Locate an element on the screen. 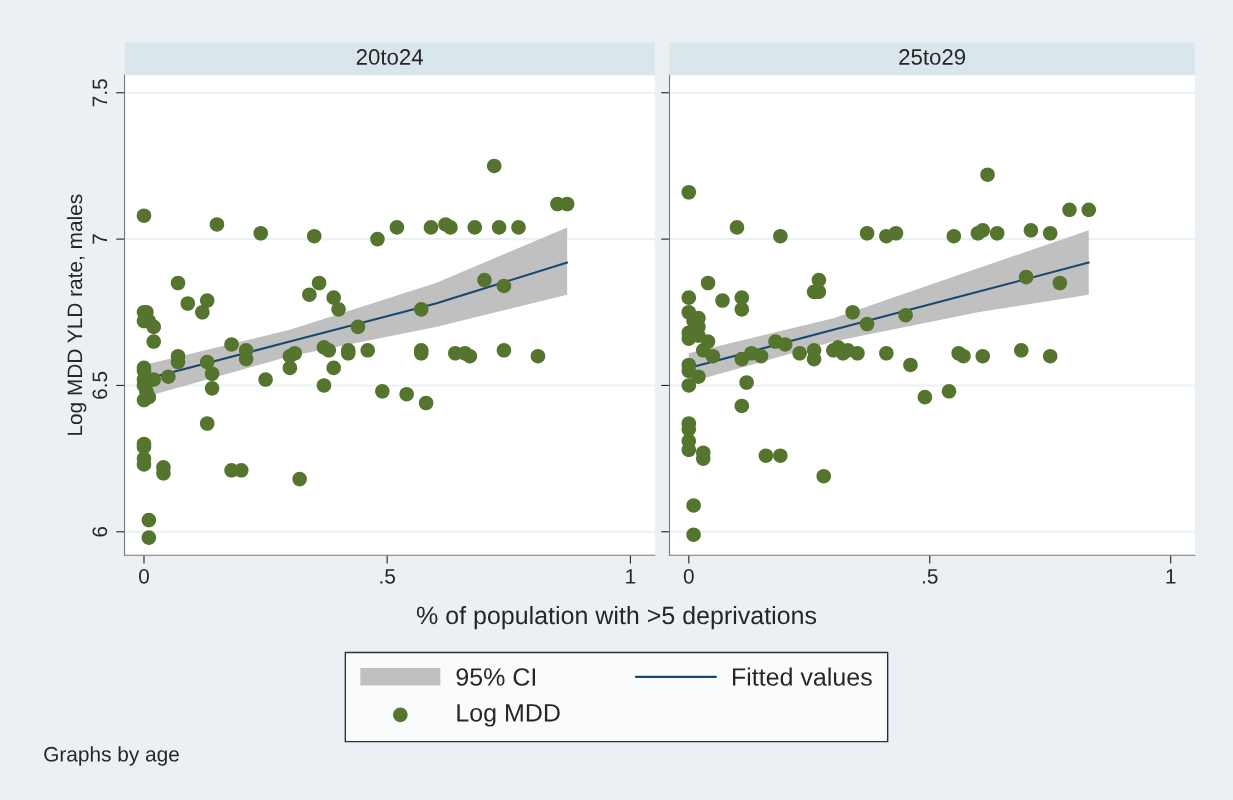 The height and width of the screenshot is (800, 1233). y-tick-label: 7 is located at coordinates (100, 239).